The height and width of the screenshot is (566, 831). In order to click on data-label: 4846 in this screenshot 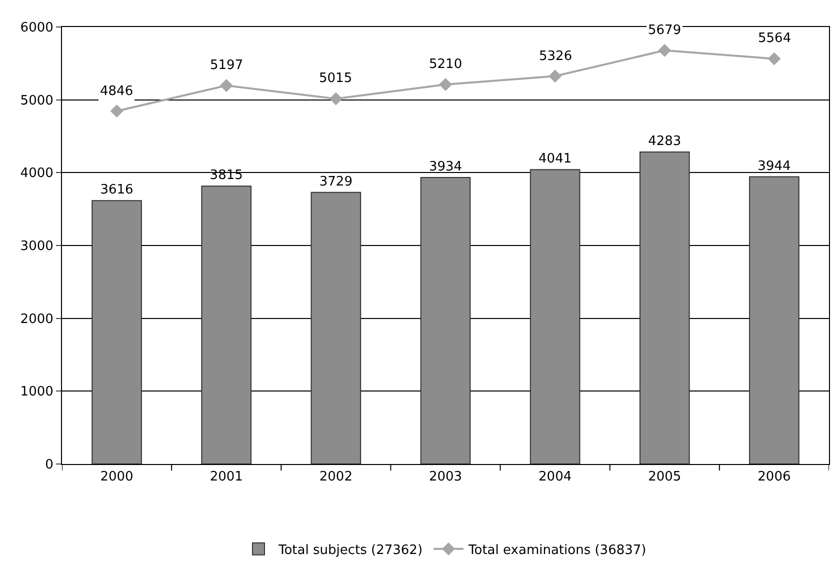, I will do `click(117, 91)`.